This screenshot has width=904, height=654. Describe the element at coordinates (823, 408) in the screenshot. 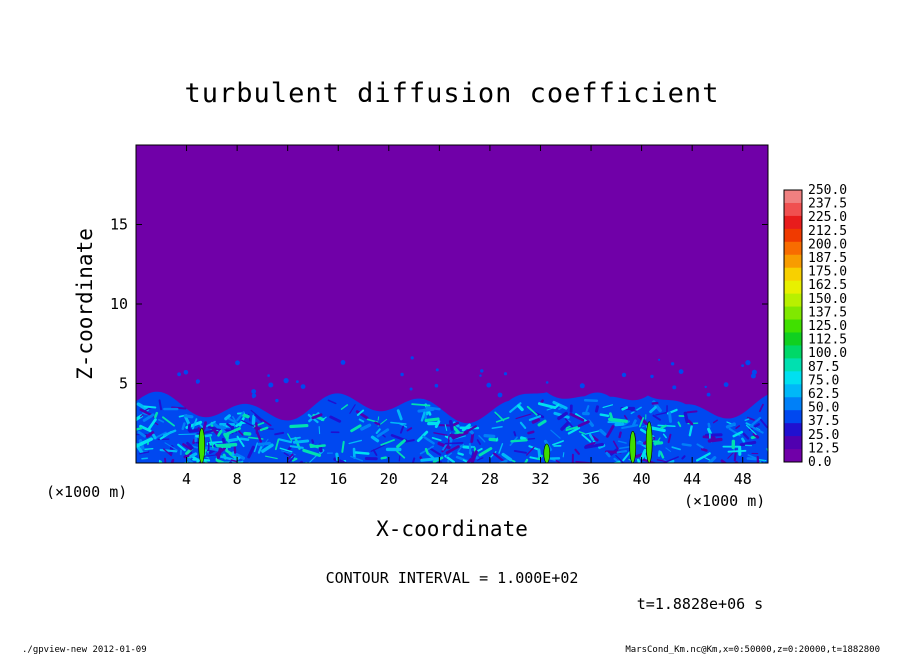

I see `colorbar-label: 50.0` at that location.